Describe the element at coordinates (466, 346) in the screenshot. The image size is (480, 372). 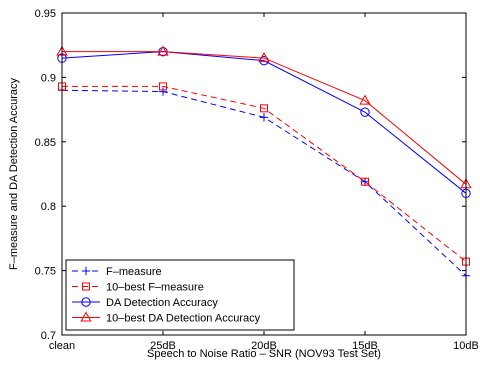
I see `x-tick-label: 10dB` at that location.